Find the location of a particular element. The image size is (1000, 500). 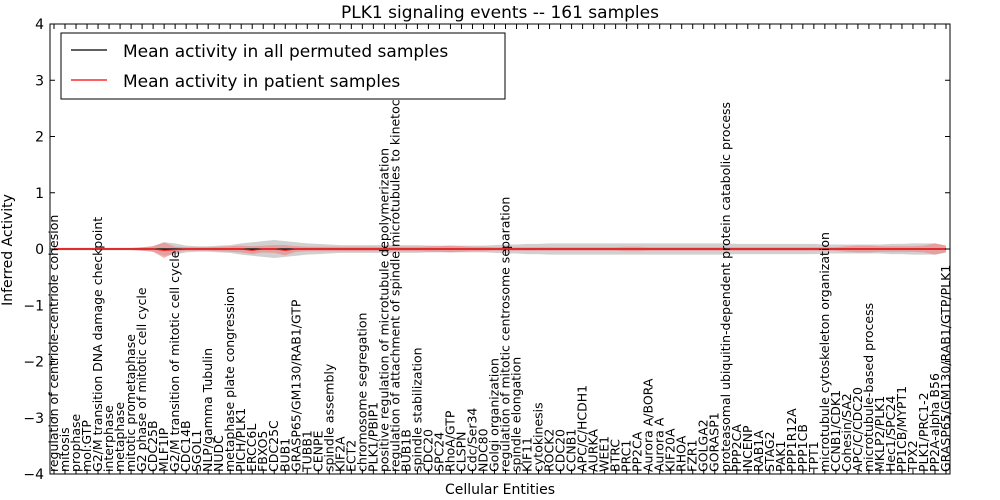

category-label: CCNB1 is located at coordinates (571, 450).